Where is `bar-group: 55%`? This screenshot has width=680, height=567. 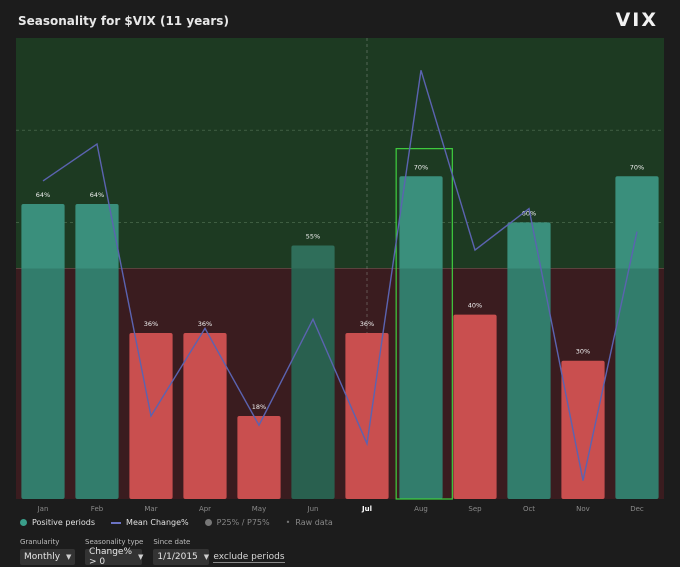 bar-group: 55% is located at coordinates (313, 365).